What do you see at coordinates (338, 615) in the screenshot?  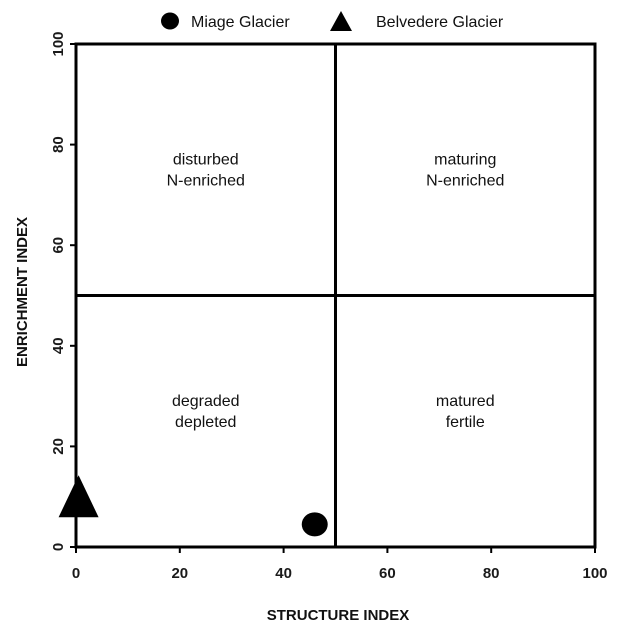 I see `x-axis-title: STRUCTURE INDEX` at bounding box center [338, 615].